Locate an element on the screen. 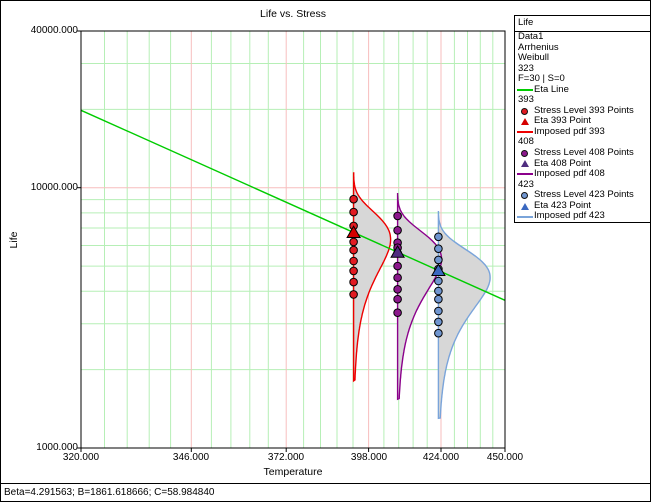 The height and width of the screenshot is (502, 651). legend-item: Eta 423 Point is located at coordinates (582, 205).